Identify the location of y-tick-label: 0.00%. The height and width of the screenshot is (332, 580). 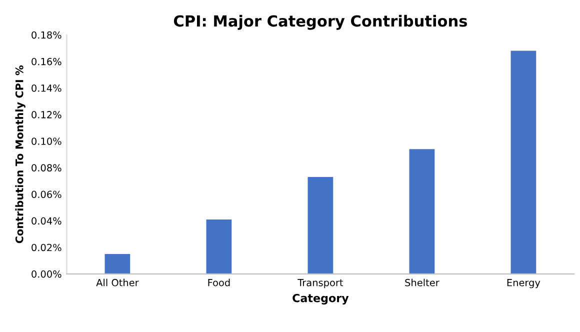
(47, 274).